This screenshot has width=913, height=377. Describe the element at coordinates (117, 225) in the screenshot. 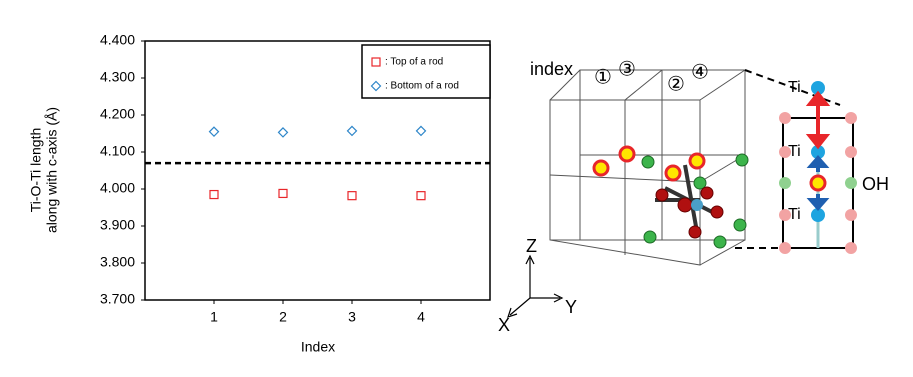

I see `y-tick-label: 3.900` at that location.